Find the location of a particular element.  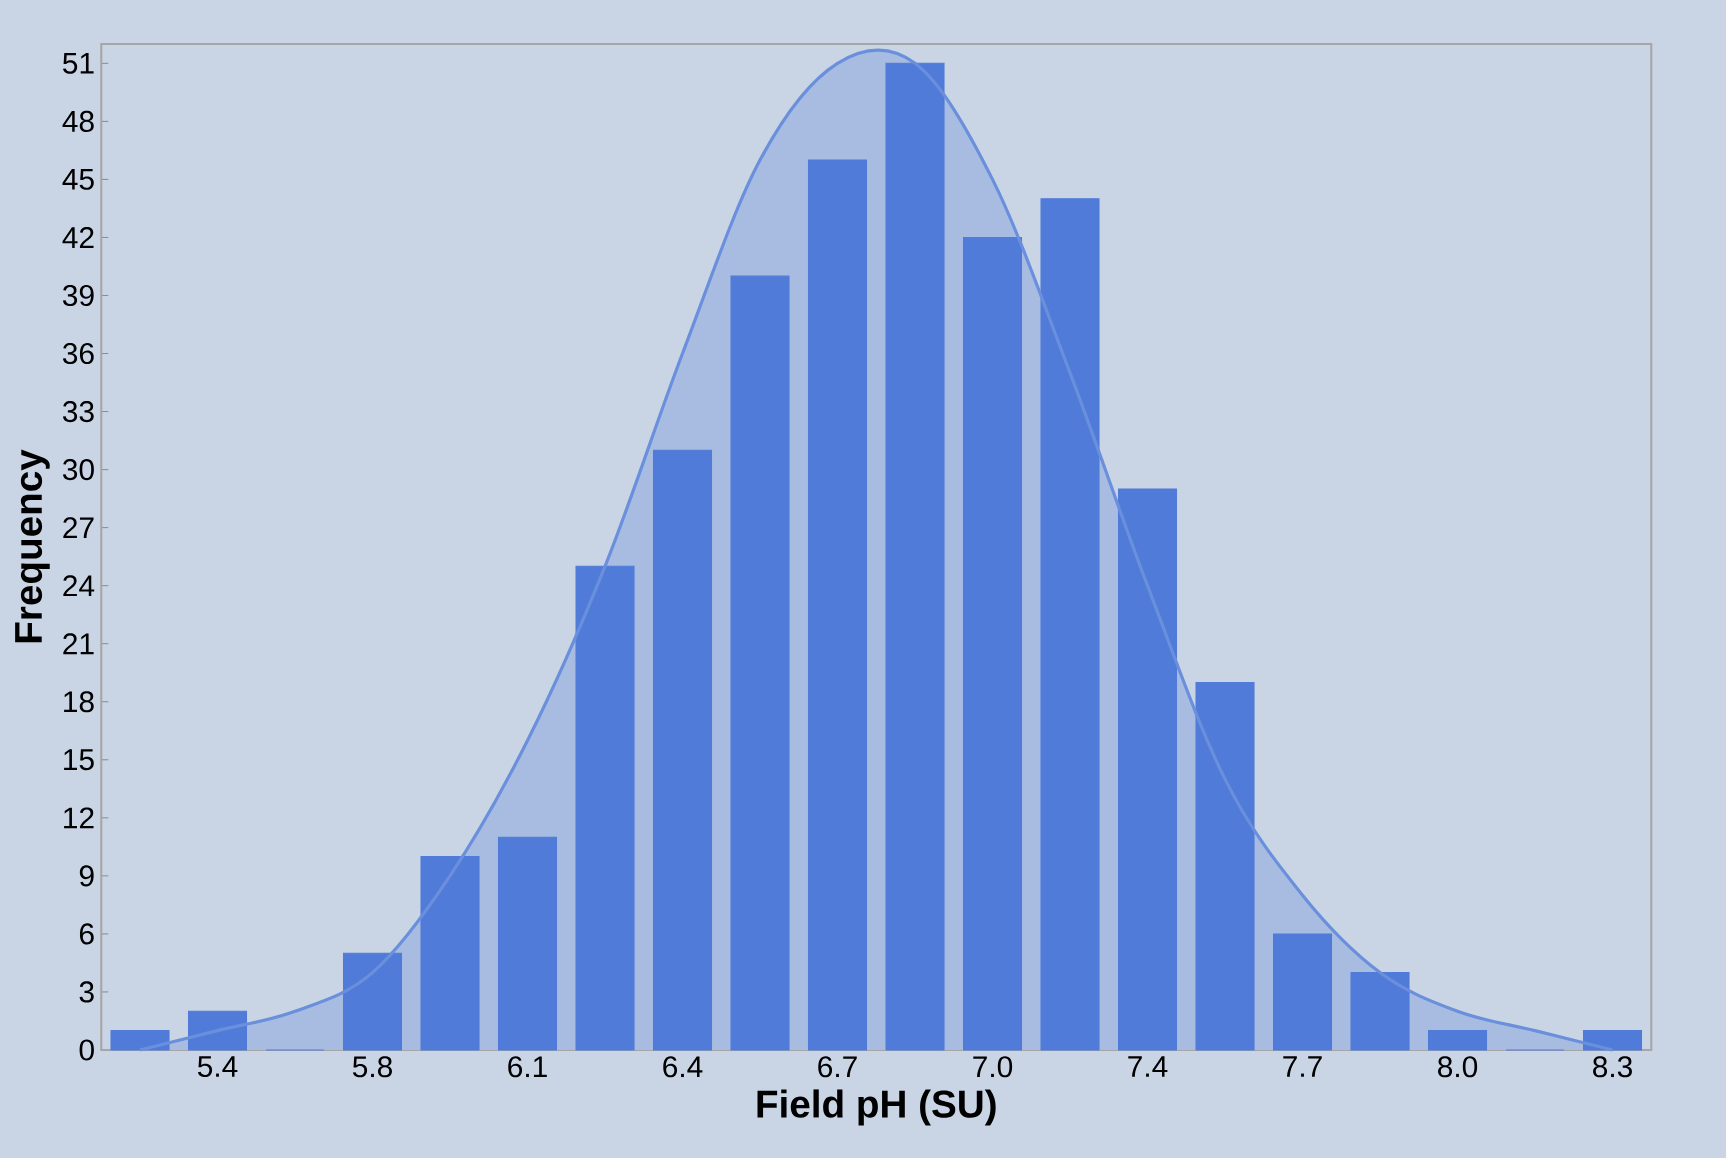

y-tick-label: 3 is located at coordinates (86, 992).